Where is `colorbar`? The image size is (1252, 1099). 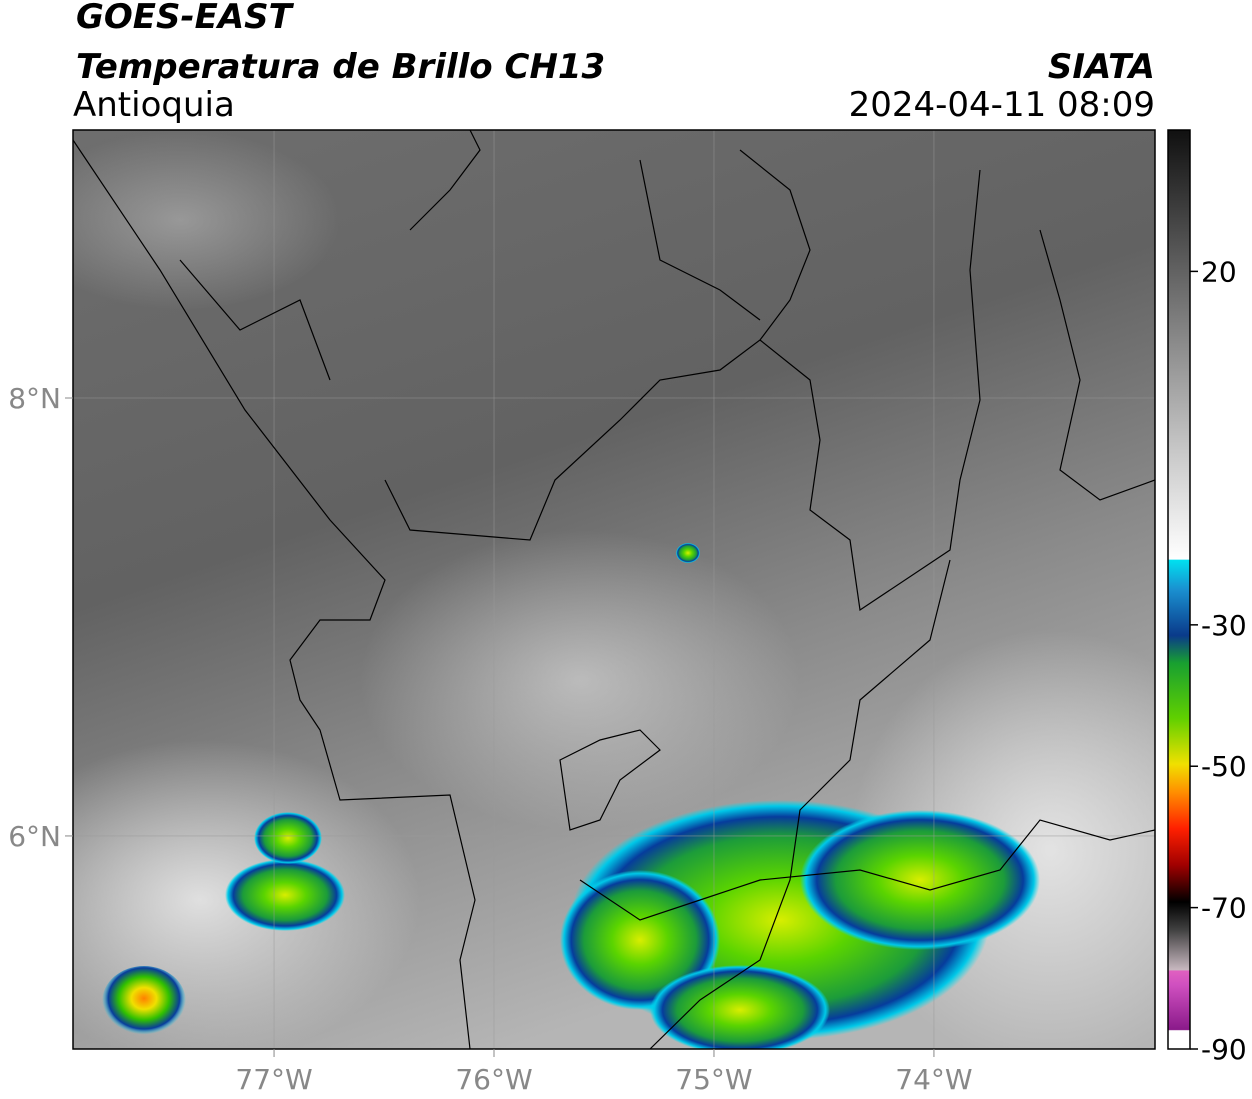 colorbar is located at coordinates (1179, 589).